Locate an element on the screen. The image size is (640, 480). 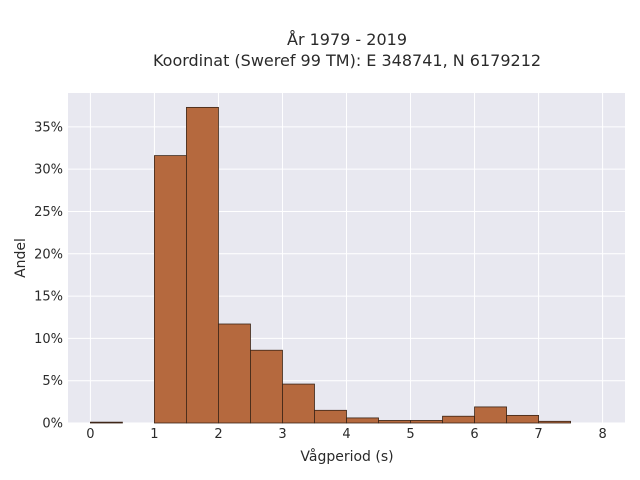
x-tick-label-3: 3 is located at coordinates (282, 434).